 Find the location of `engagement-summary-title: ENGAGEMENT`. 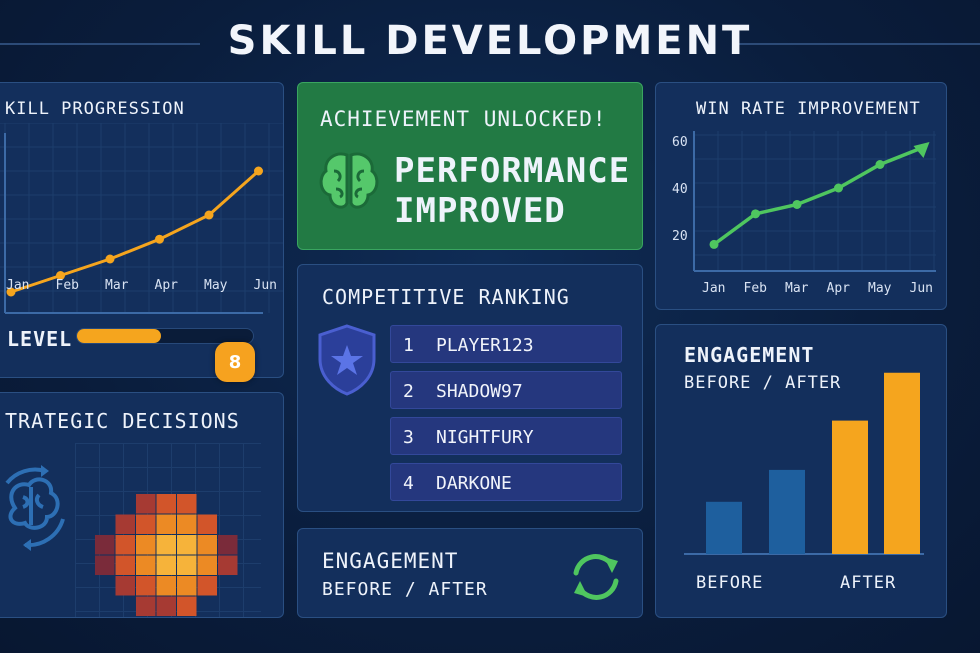

engagement-summary-title: ENGAGEMENT is located at coordinates (390, 561).